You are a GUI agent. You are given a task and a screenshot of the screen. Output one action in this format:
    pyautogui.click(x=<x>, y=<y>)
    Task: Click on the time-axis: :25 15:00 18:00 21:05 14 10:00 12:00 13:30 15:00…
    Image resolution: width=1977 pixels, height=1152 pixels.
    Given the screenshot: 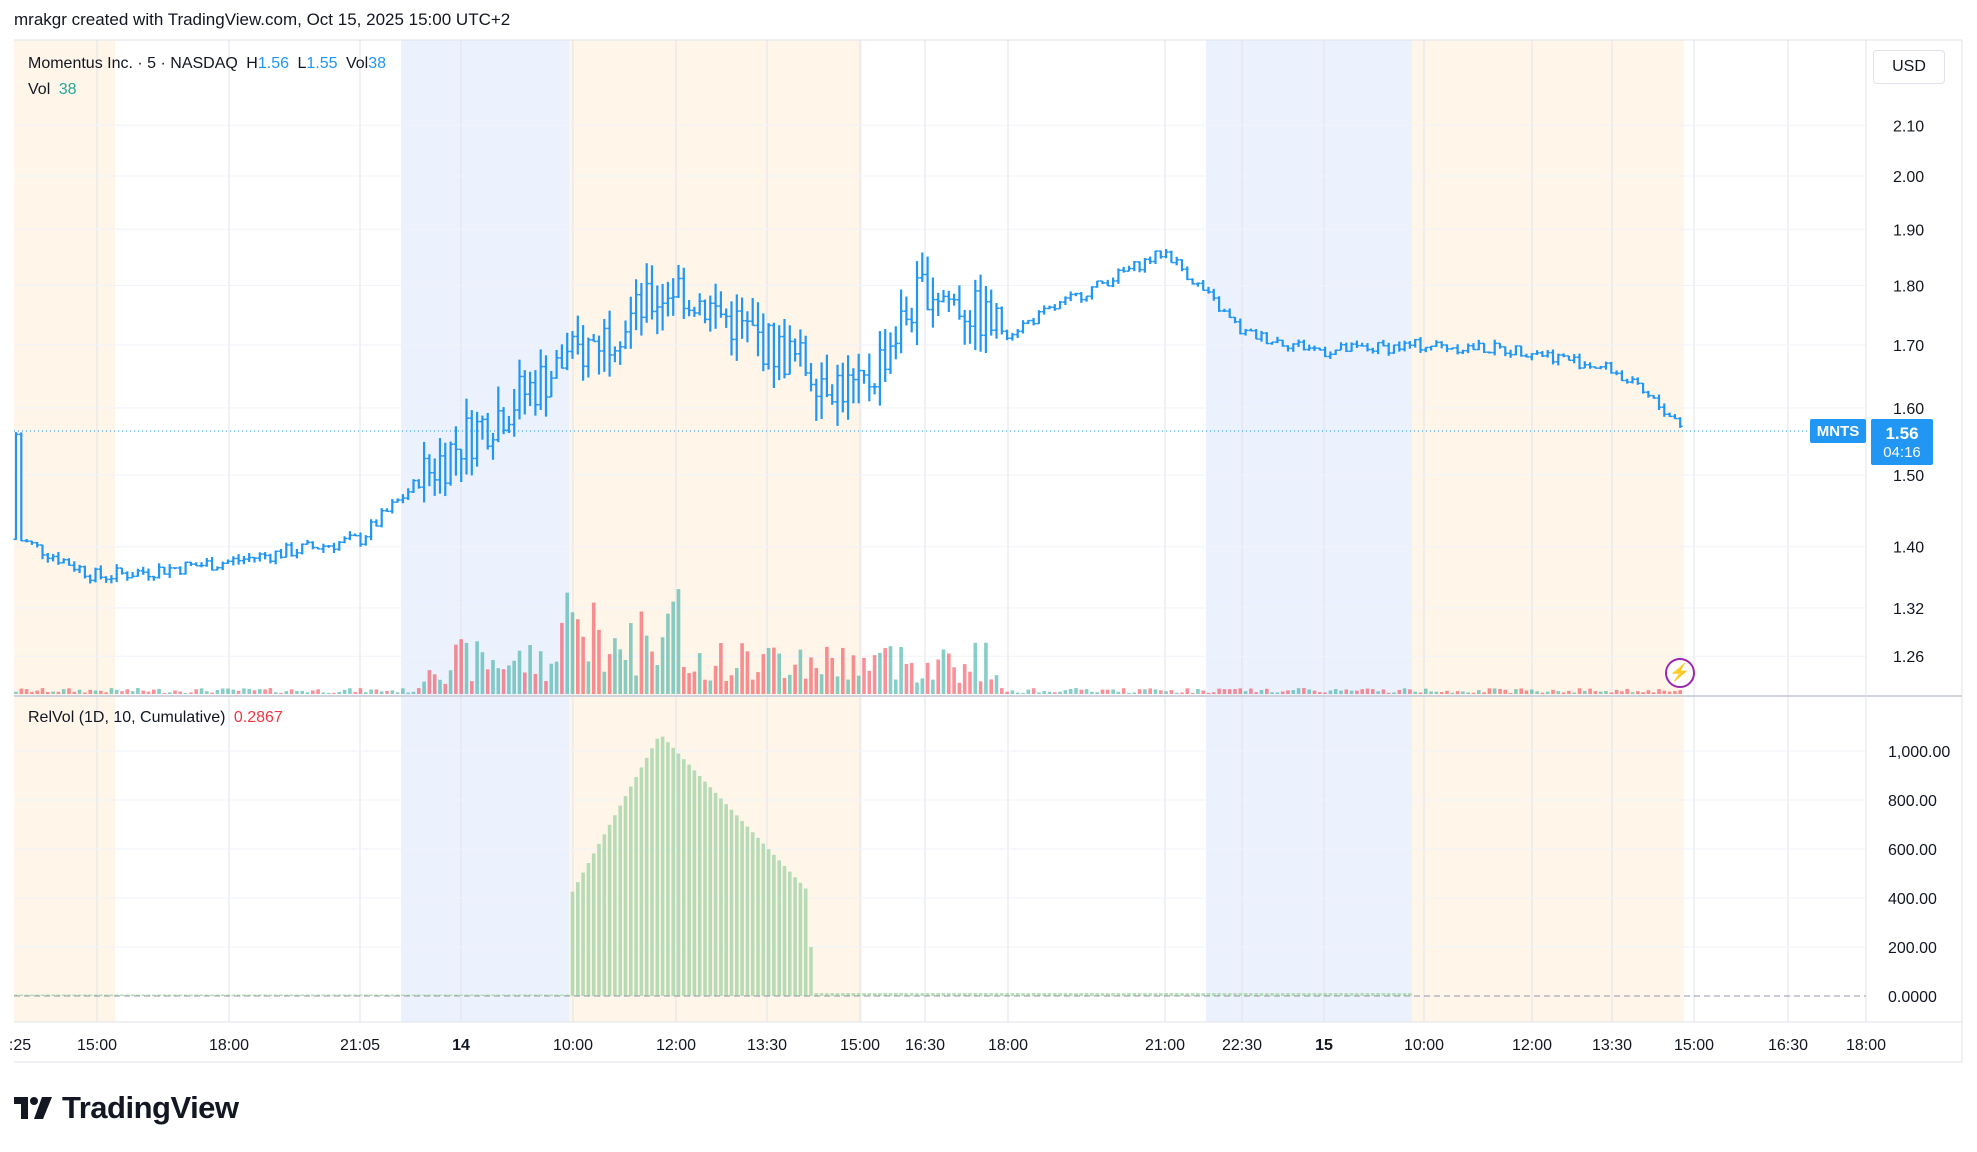 What is the action you would take?
    pyautogui.click(x=947, y=1045)
    